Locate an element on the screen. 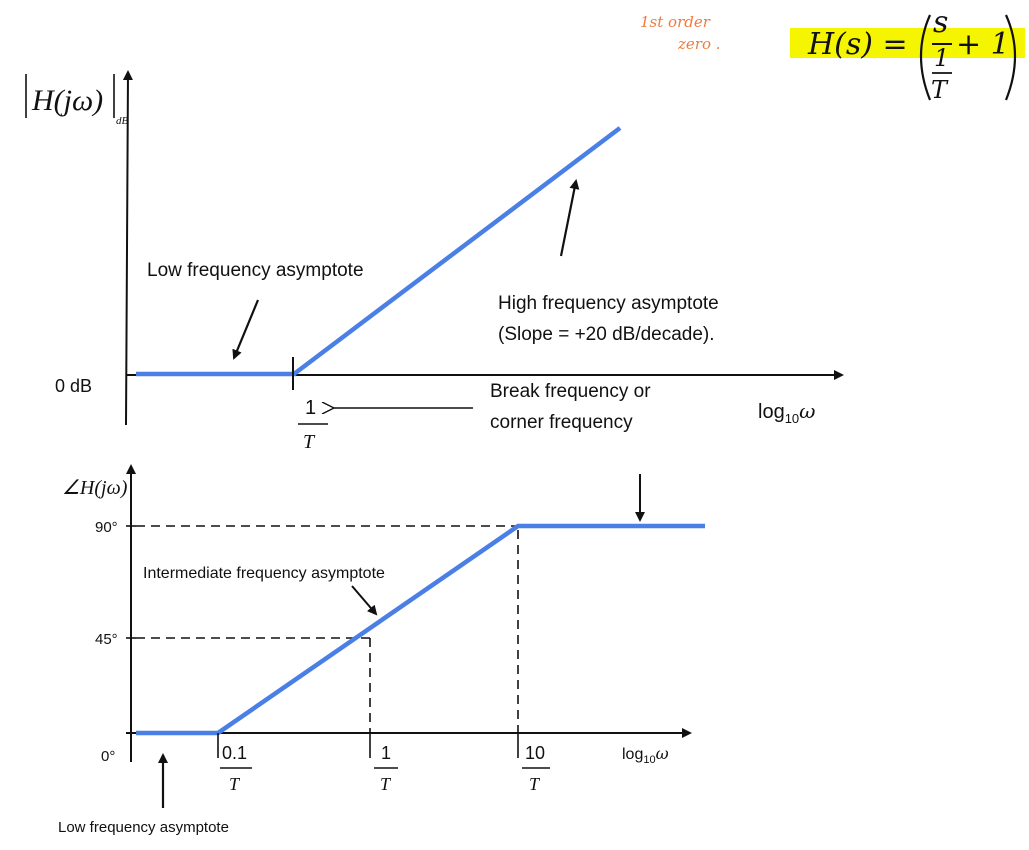  break-frequency-annotation-line1: Break frequency or is located at coordinates (570, 391).